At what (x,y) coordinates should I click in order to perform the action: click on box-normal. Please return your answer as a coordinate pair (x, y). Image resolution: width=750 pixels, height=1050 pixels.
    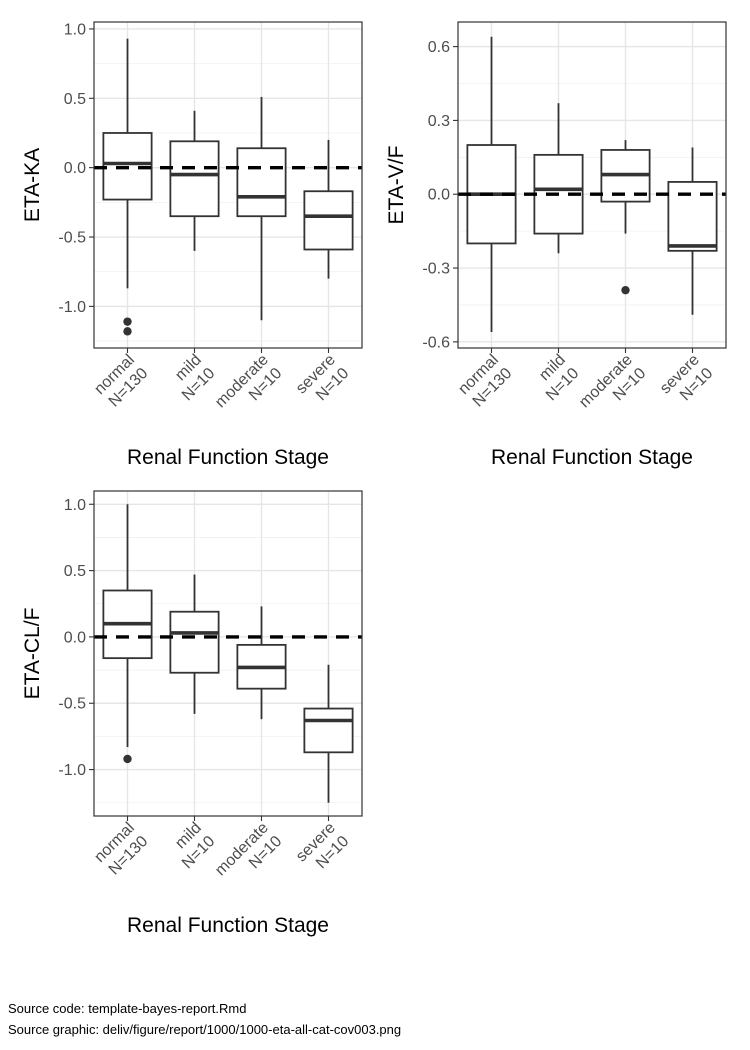
    Looking at the image, I should click on (127, 634).